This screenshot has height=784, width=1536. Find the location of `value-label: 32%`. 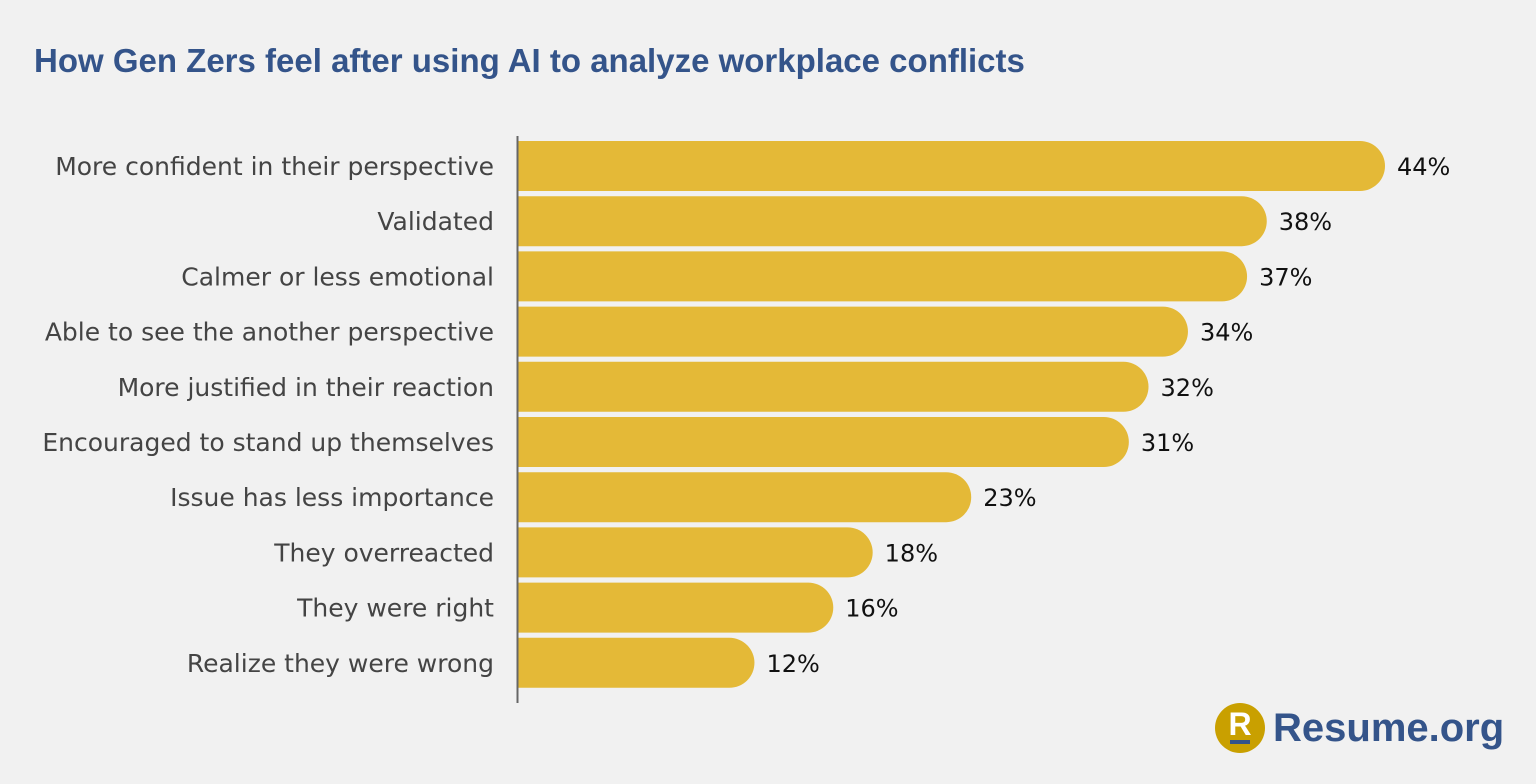

value-label: 32% is located at coordinates (1187, 388).